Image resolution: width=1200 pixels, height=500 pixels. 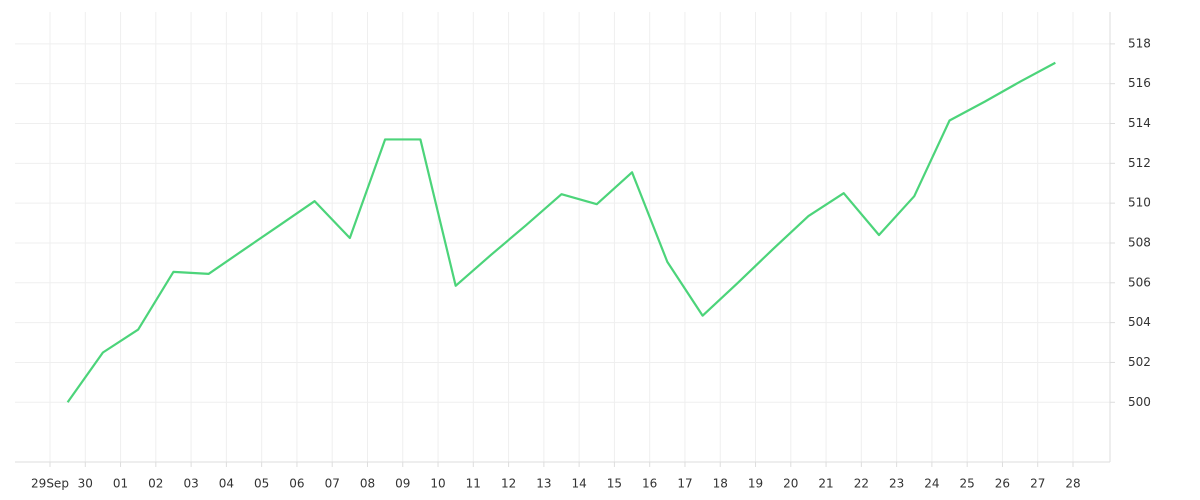 What do you see at coordinates (825, 484) in the screenshot?
I see `x-tick-label: 21` at bounding box center [825, 484].